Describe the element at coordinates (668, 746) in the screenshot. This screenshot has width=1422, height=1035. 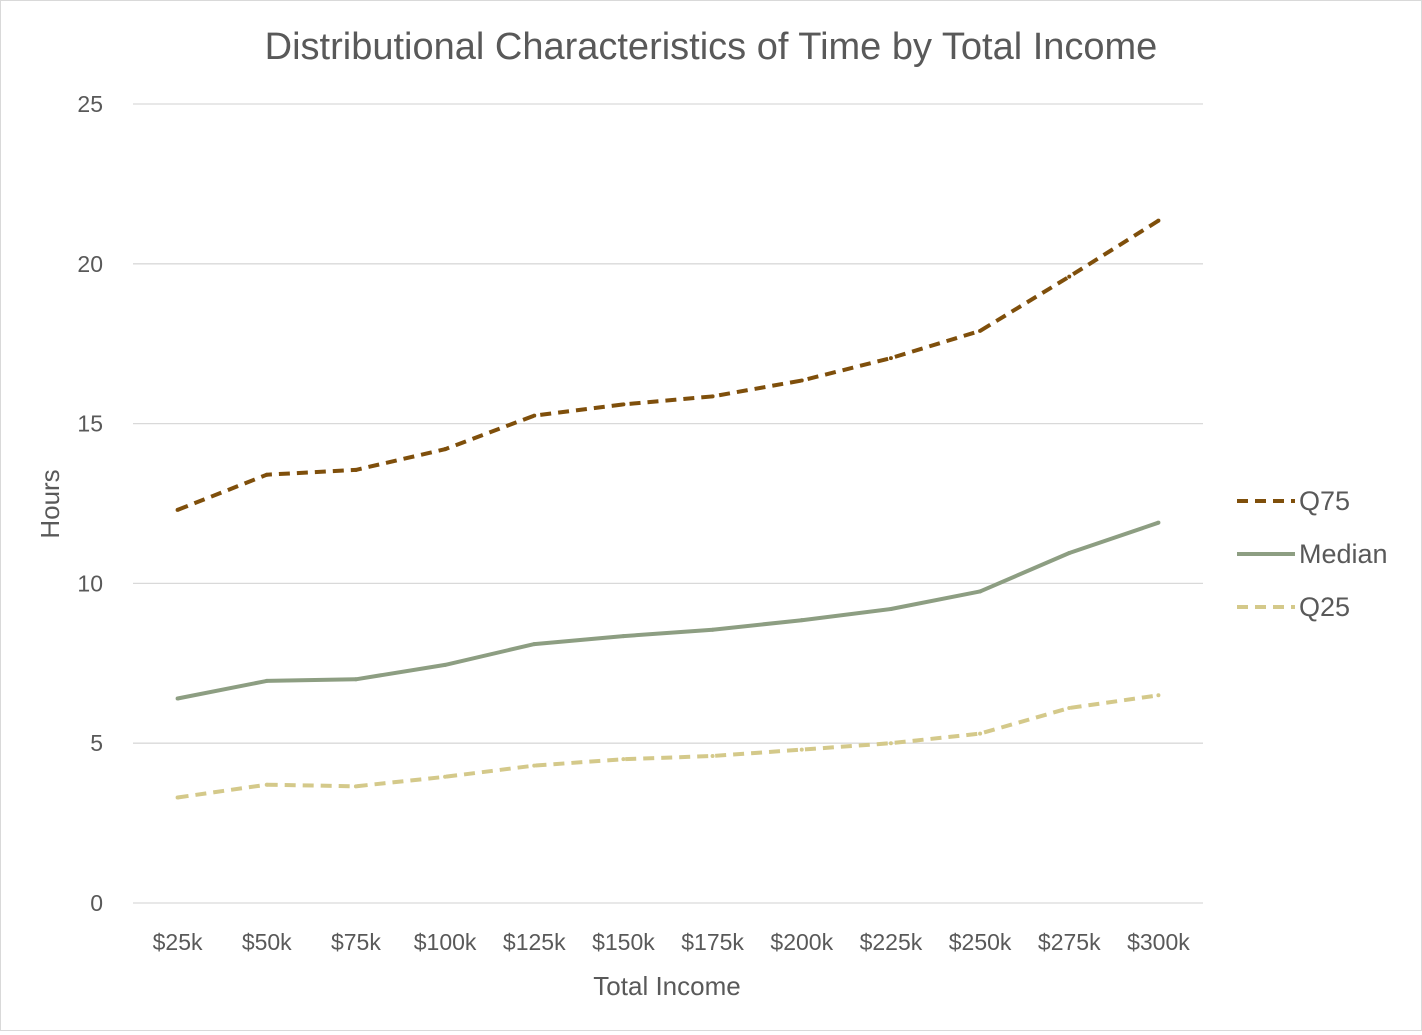
I see `series-line-q25` at that location.